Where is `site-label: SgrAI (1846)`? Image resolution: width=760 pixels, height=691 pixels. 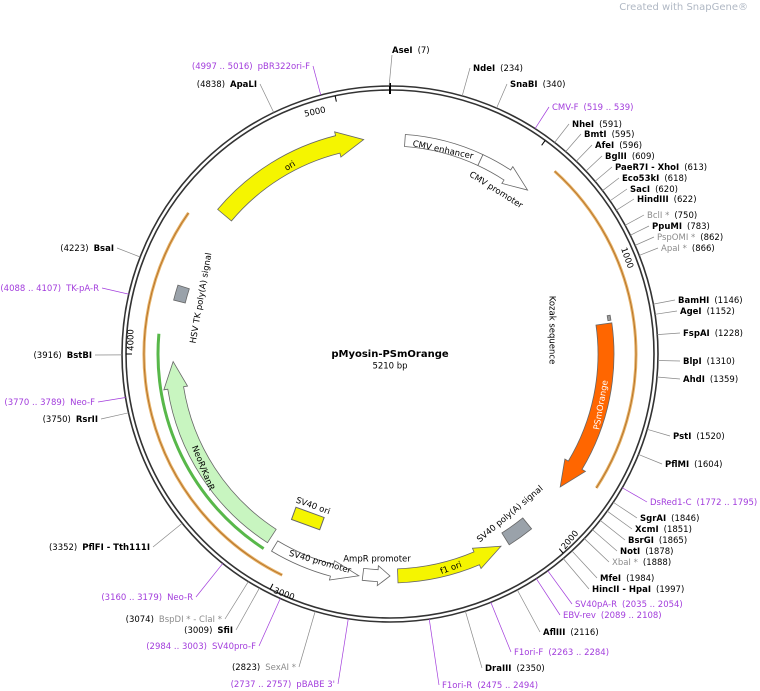 site-label: SgrAI (1846) is located at coordinates (669, 519).